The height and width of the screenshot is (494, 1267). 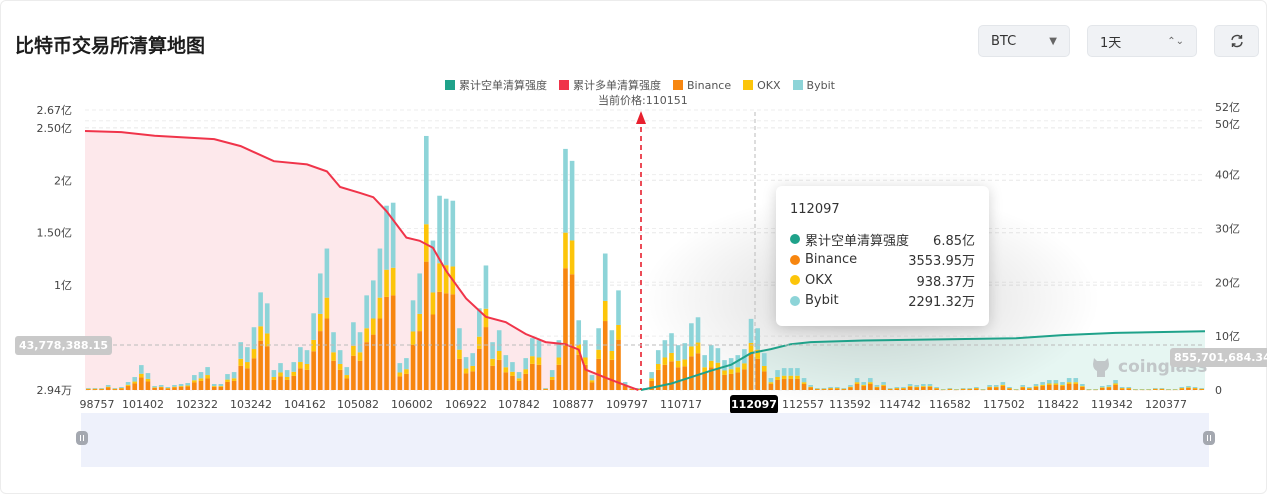 What do you see at coordinates (496, 85) in the screenshot?
I see `legend-item-short: 累计空单清算强度` at bounding box center [496, 85].